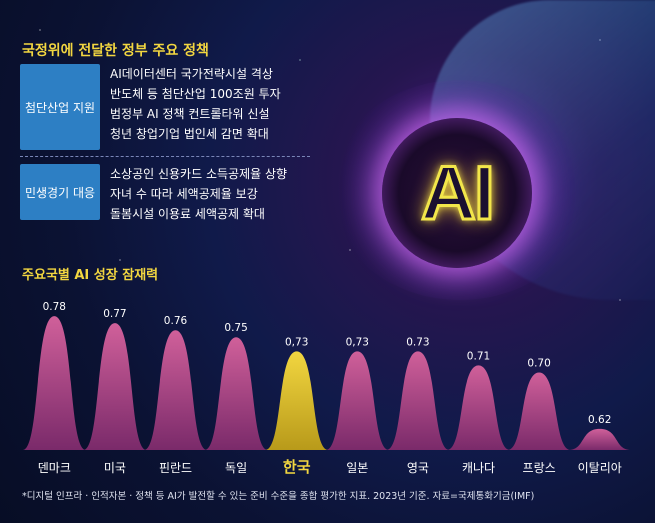 Image resolution: width=655 pixels, height=523 pixels. Describe the element at coordinates (478, 407) in the screenshot. I see `bar-캐나다` at that location.